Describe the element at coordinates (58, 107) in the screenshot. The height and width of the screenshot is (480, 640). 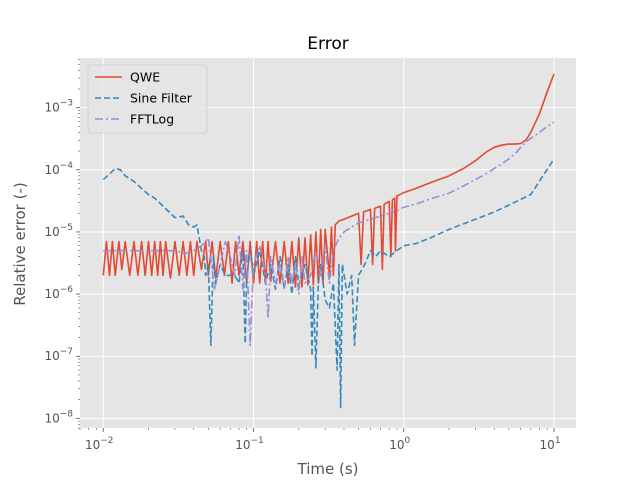
I see `y-tick-label: 10⁻³` at that location.